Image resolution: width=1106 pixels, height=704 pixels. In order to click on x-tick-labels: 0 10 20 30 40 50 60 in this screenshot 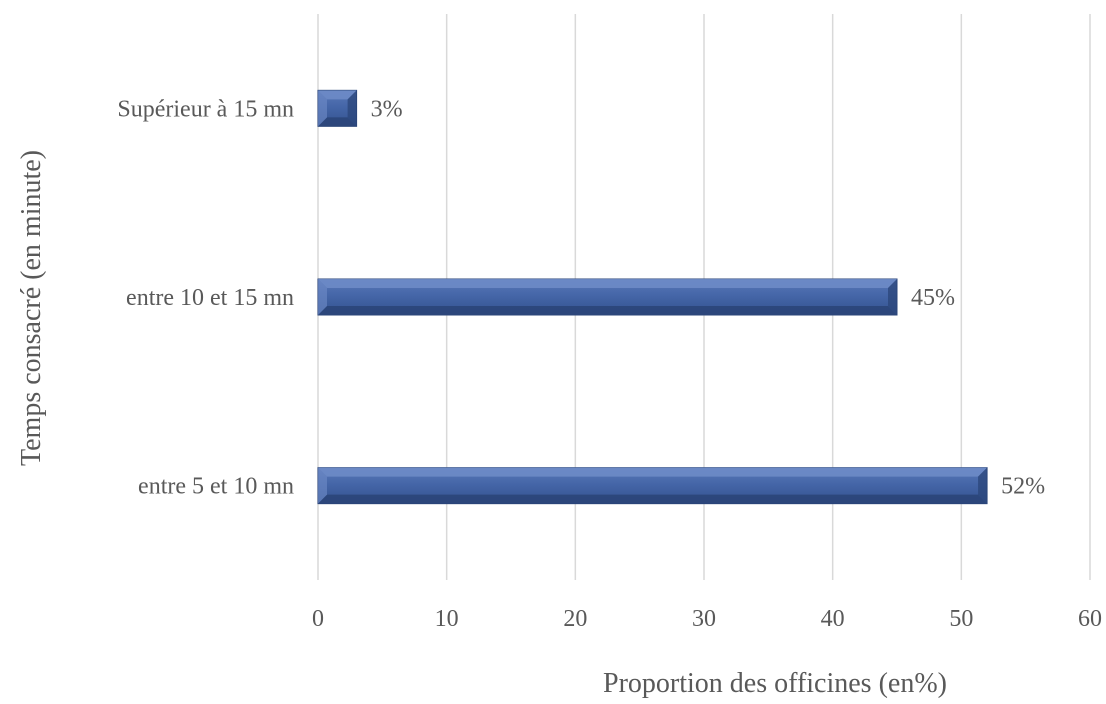, I will do `click(707, 619)`.